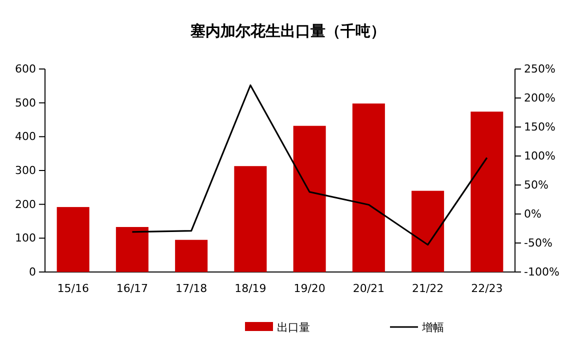 The height and width of the screenshot is (355, 576). I want to click on x-tick-label: 19/20, so click(310, 288).